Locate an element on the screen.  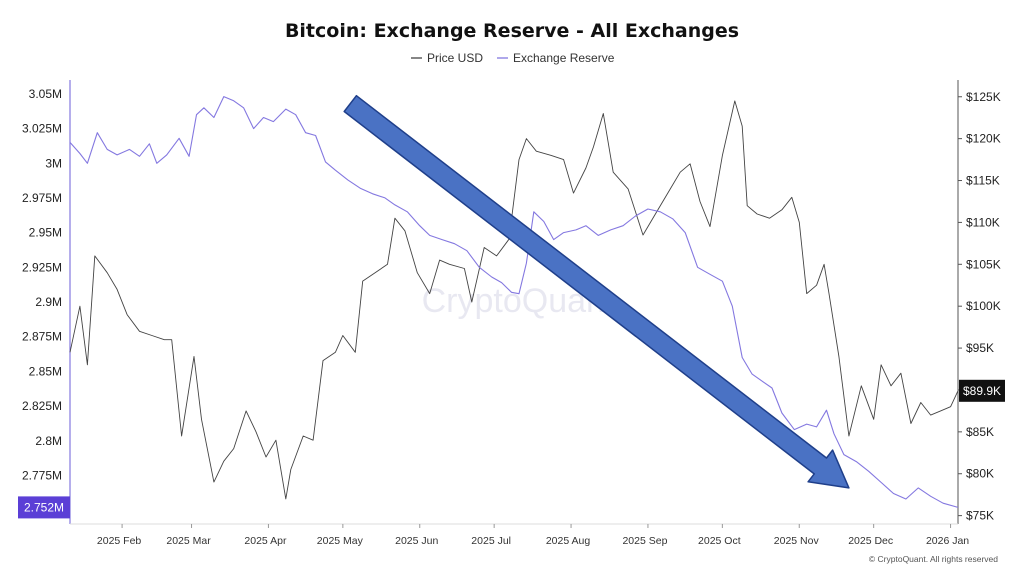
price-current-badge: $89.9K is located at coordinates (982, 390).